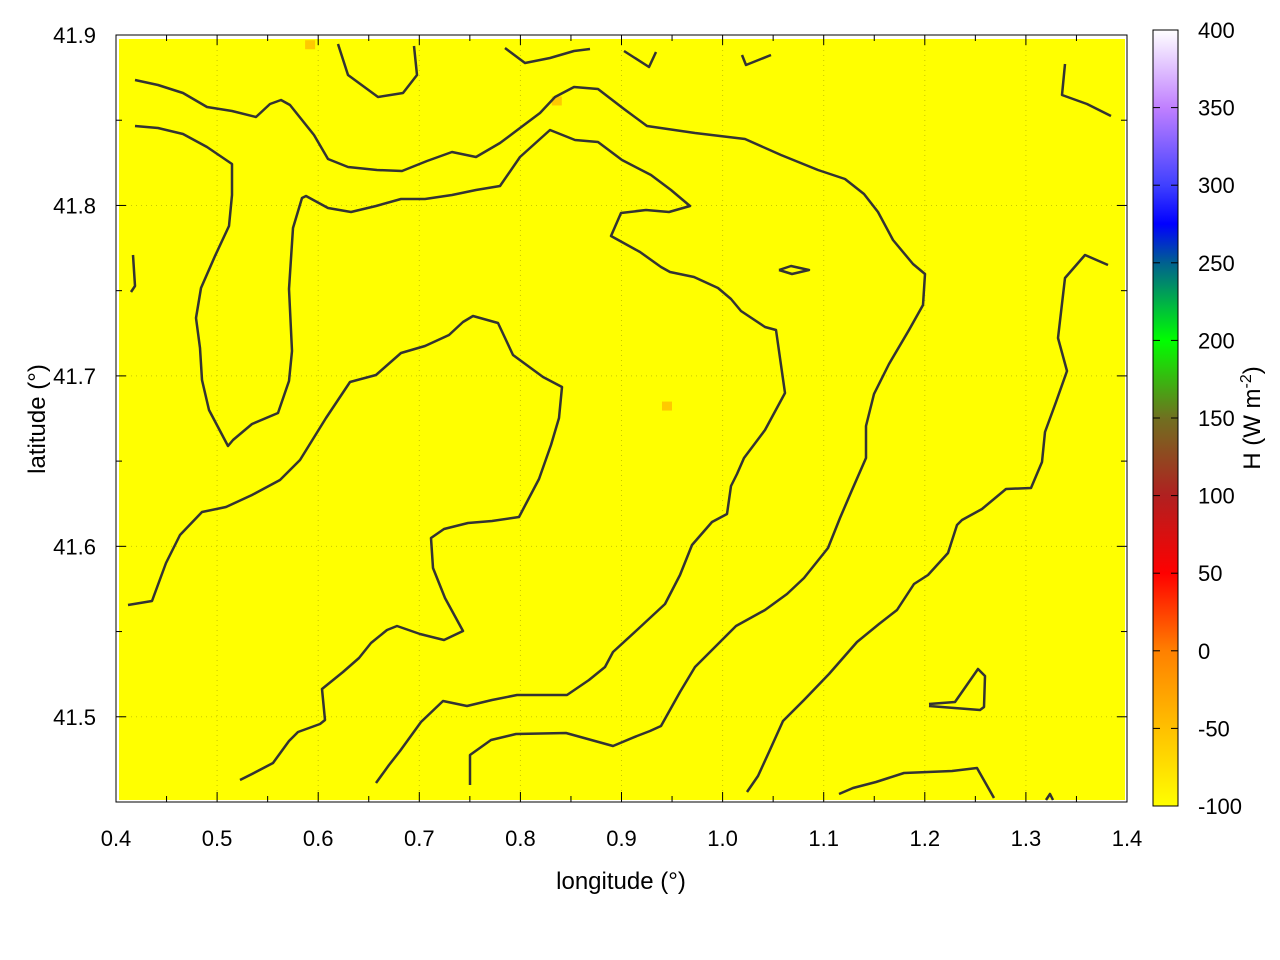 This screenshot has height=960, width=1280. I want to click on colorbar-tick-label: 350, so click(1216, 108).